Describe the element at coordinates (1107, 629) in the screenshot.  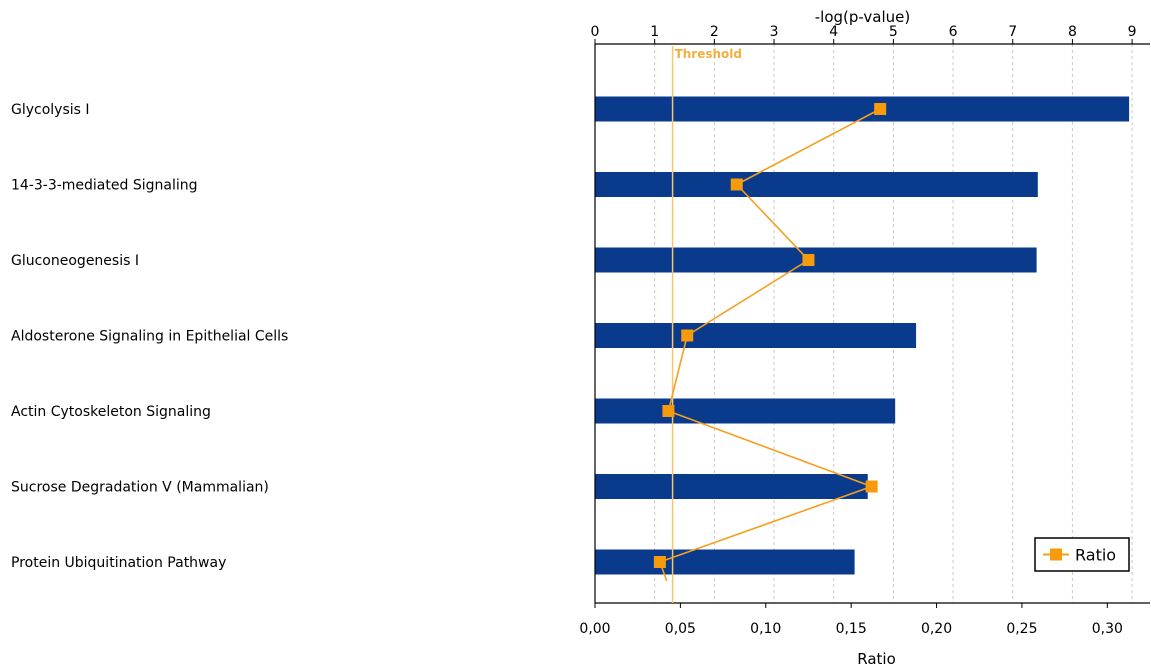
I see `bottom-tick-label: 0,30` at that location.